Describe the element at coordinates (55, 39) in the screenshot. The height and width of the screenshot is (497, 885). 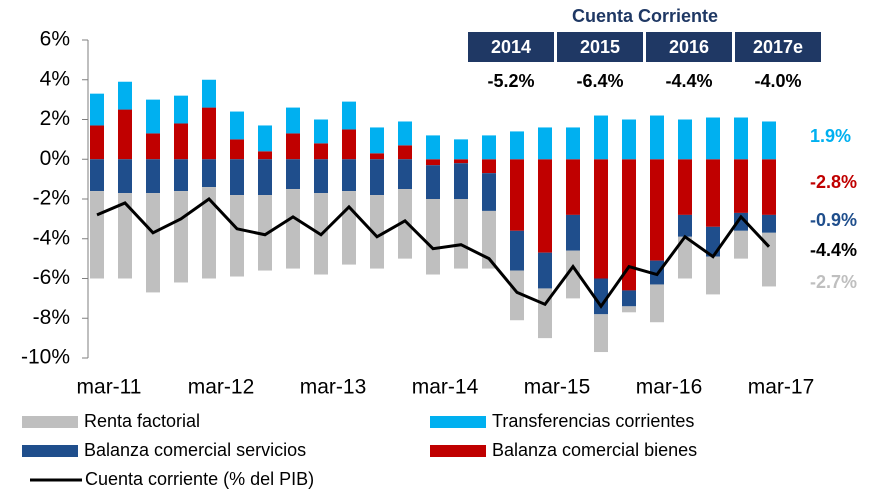
I see `y-tick-label: 6%` at that location.